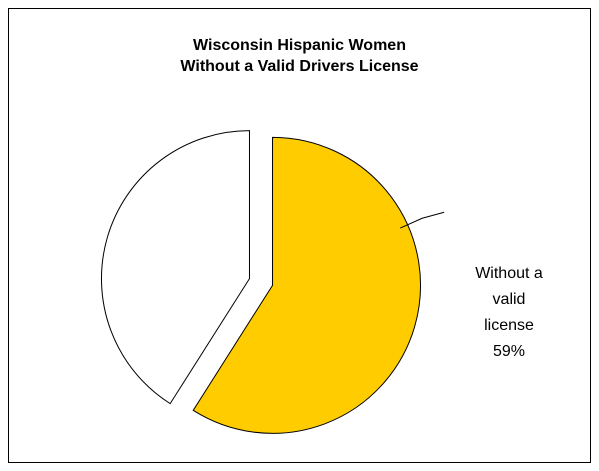 The width and height of the screenshot is (599, 471). What do you see at coordinates (509, 351) in the screenshot?
I see `slice-label-line: 59%` at bounding box center [509, 351].